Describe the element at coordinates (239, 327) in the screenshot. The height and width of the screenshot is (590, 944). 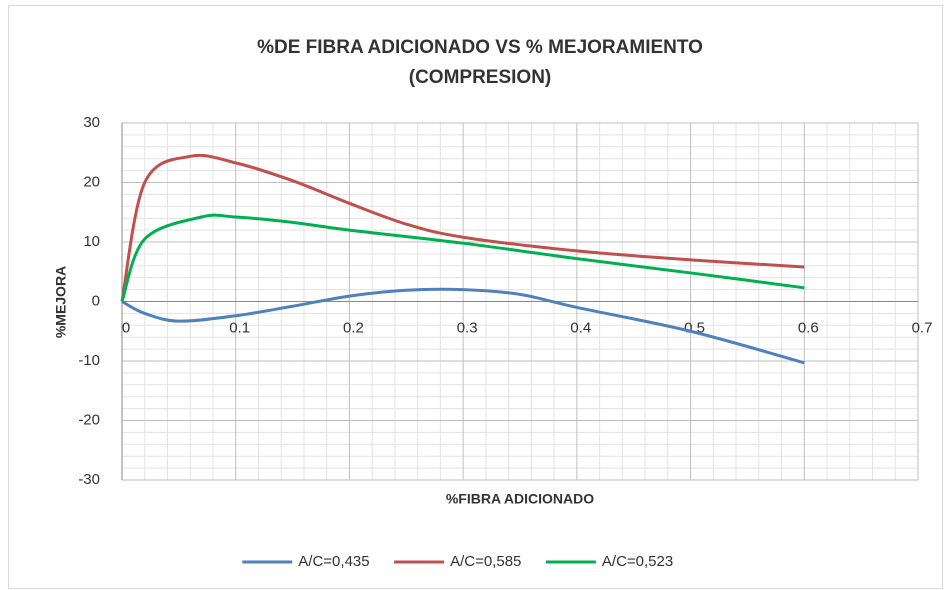
I see `x-tick-label: 0.1` at that location.